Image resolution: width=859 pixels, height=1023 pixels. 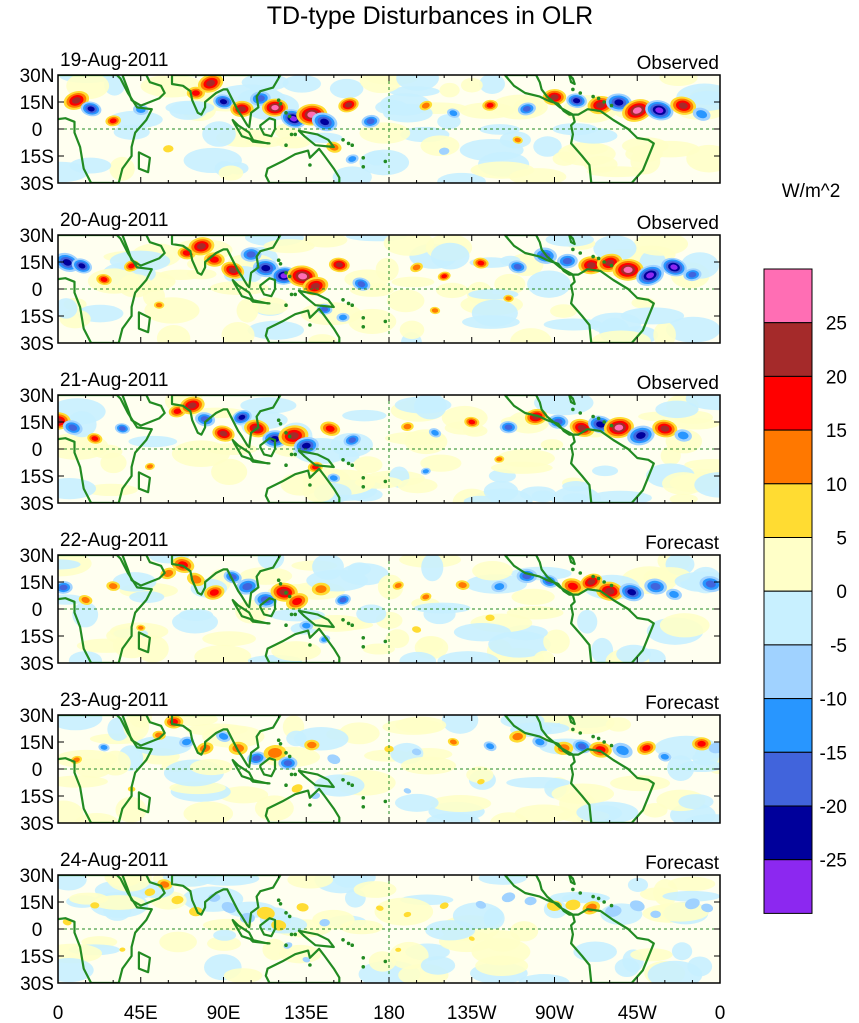 What do you see at coordinates (114, 700) in the screenshot?
I see `panel-date: 23-Aug-2011` at bounding box center [114, 700].